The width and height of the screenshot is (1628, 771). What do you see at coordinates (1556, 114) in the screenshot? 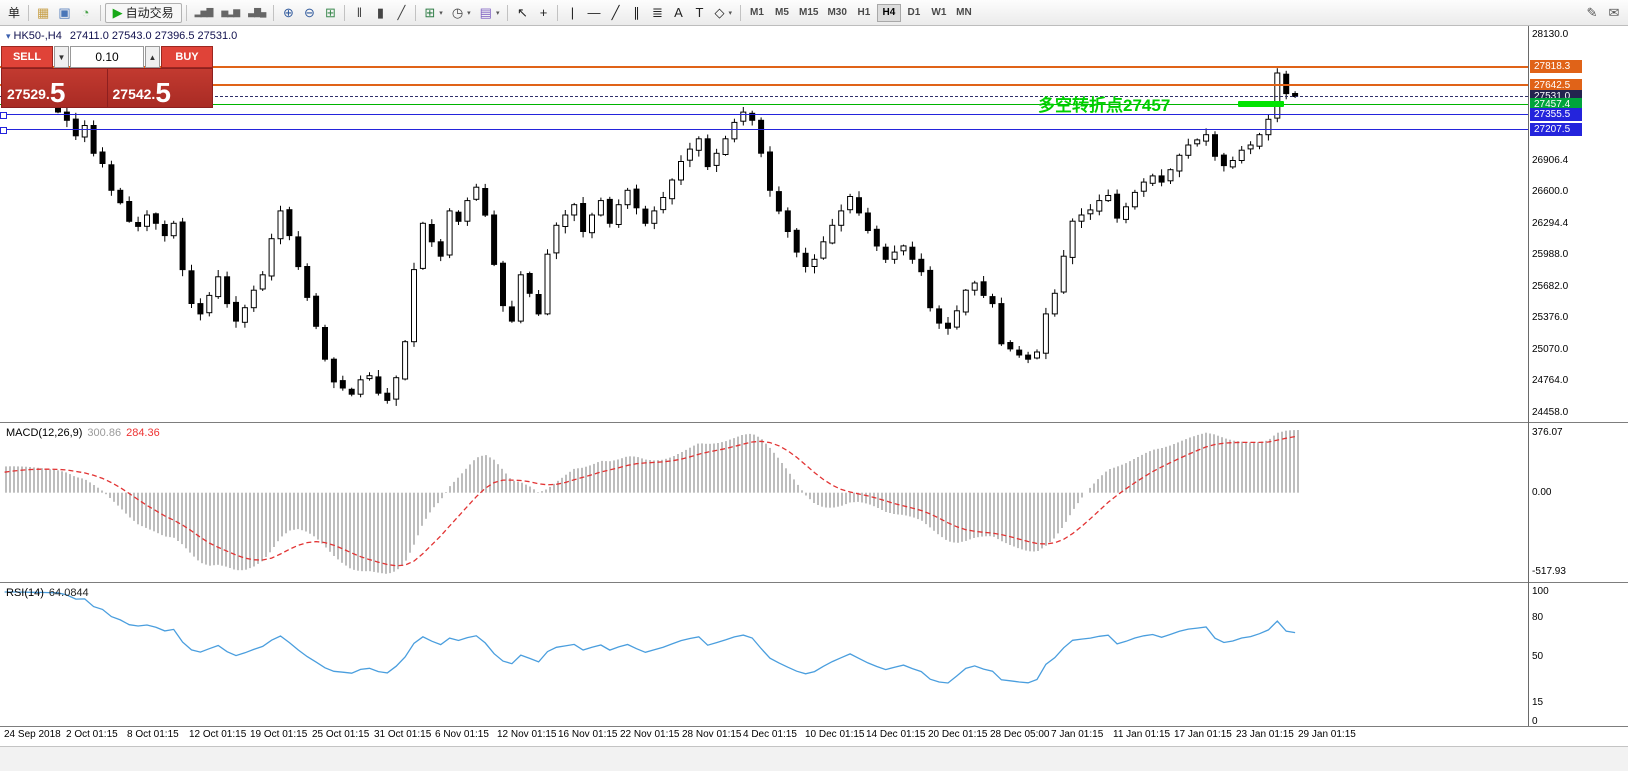
I see `price-level-badge: 27355.5` at bounding box center [1556, 114].